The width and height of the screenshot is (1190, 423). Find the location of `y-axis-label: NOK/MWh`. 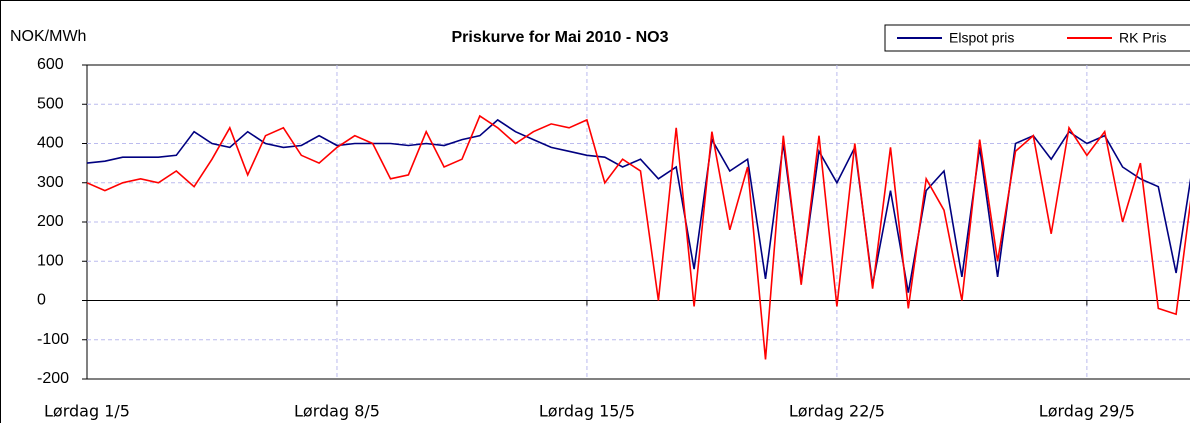

y-axis-label: NOK/MWh is located at coordinates (48, 36).